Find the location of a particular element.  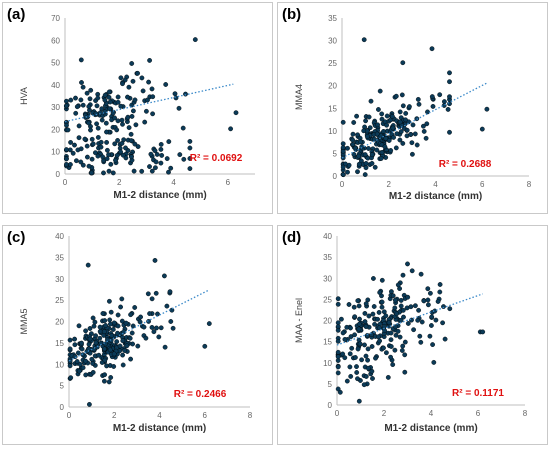

y-tick-label: 0 is located at coordinates (62, 407).